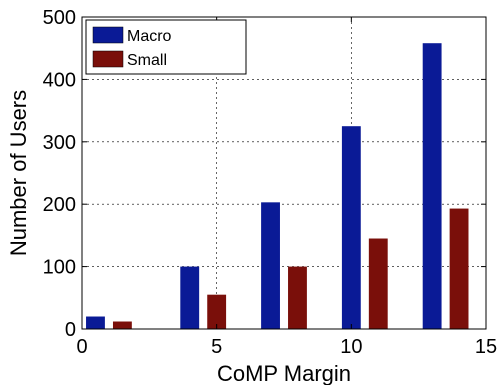  What do you see at coordinates (216, 347) in the screenshot?
I see `x-tick-label: 5` at bounding box center [216, 347].